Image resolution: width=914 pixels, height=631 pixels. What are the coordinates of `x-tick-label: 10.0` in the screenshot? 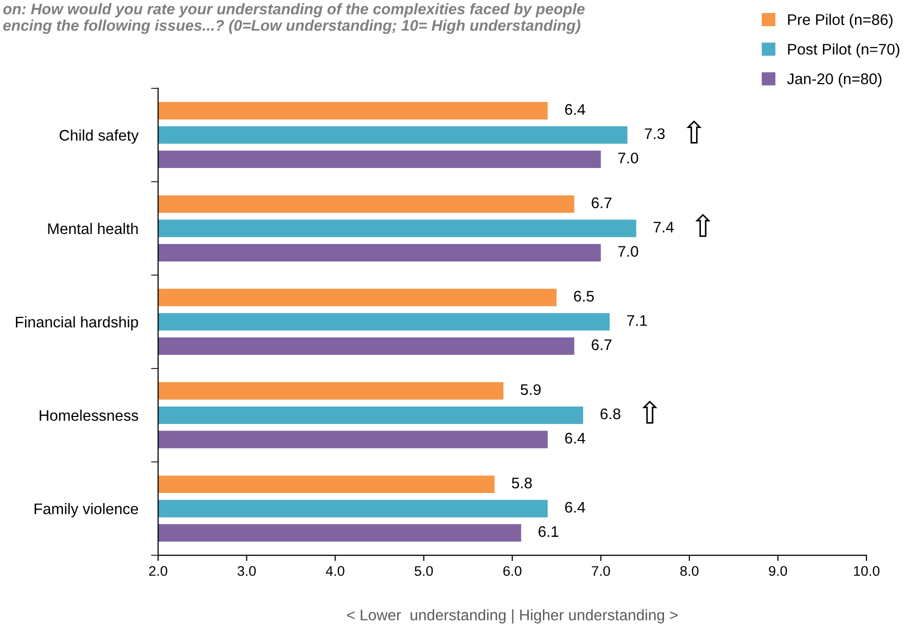 It's located at (867, 571).